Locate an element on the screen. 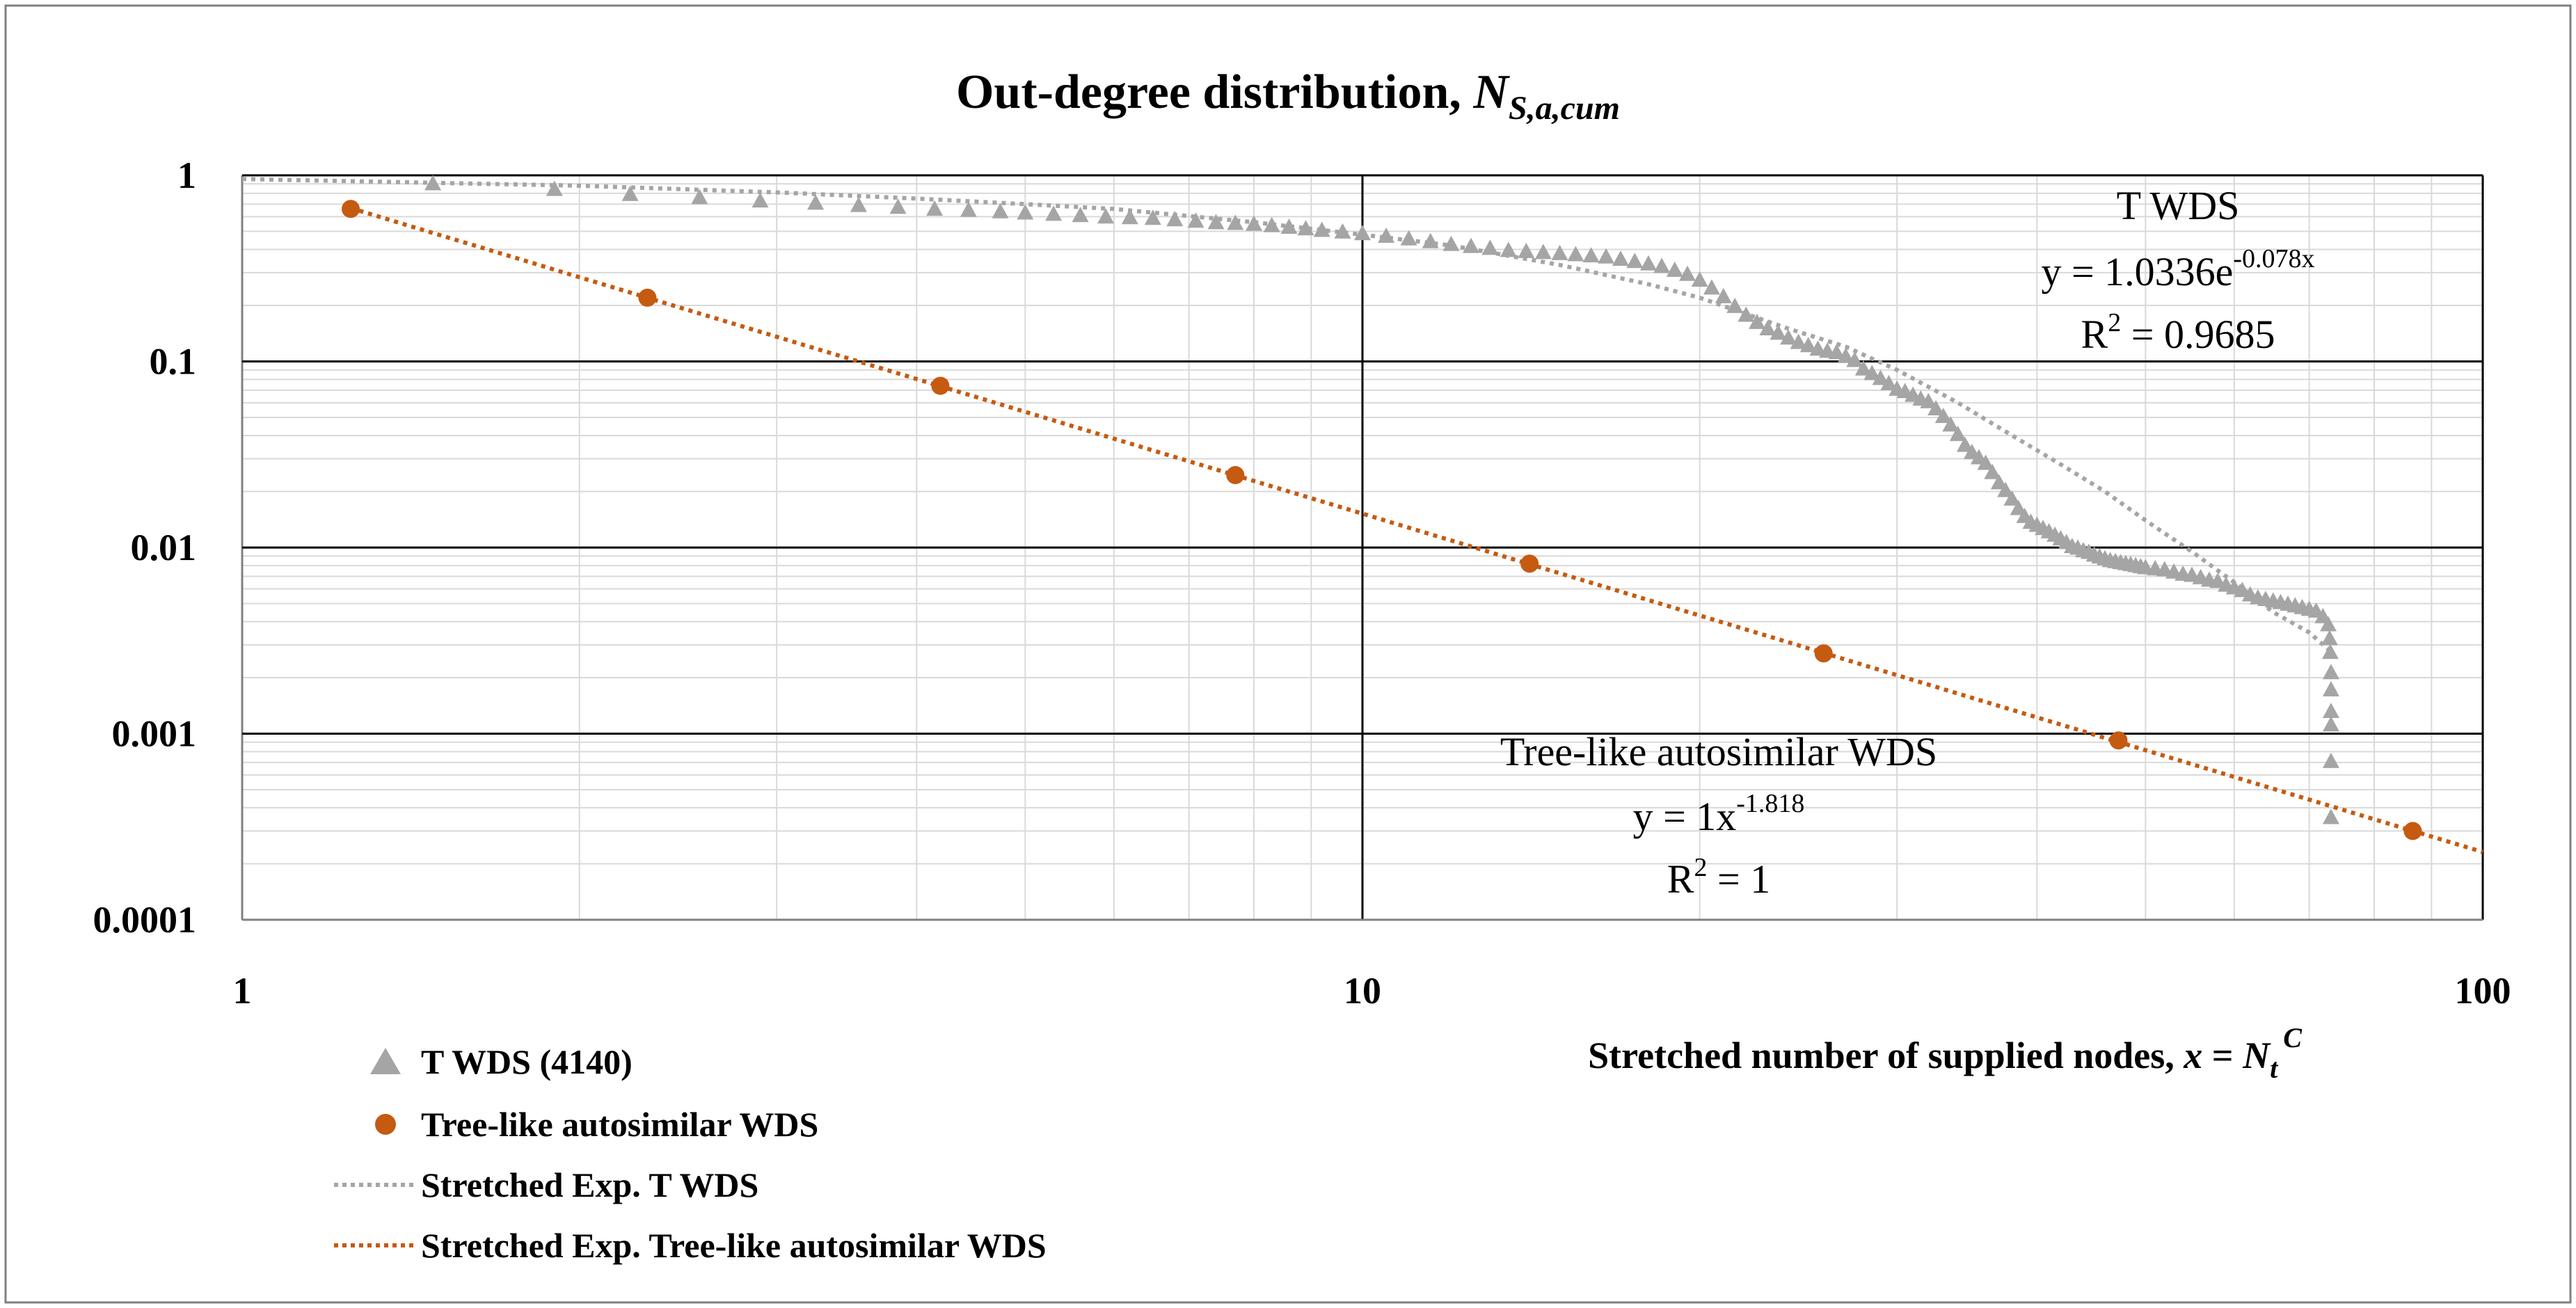 The width and height of the screenshot is (2576, 1308). x-axis-tick-labels: 1 10 100 is located at coordinates (1372, 991).